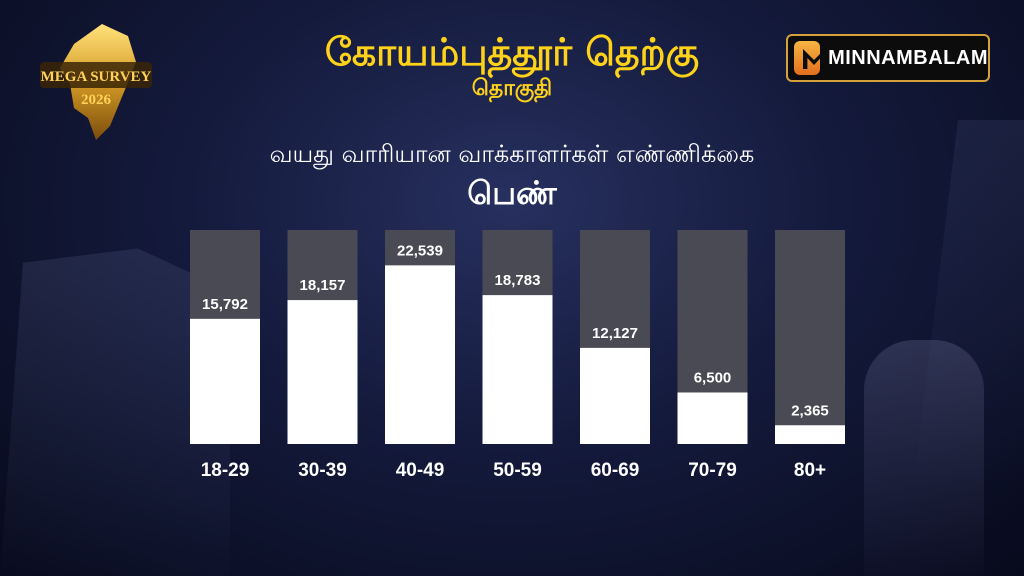 The height and width of the screenshot is (576, 1024). Describe the element at coordinates (322, 470) in the screenshot. I see `category-label-30-39: 30-39` at that location.